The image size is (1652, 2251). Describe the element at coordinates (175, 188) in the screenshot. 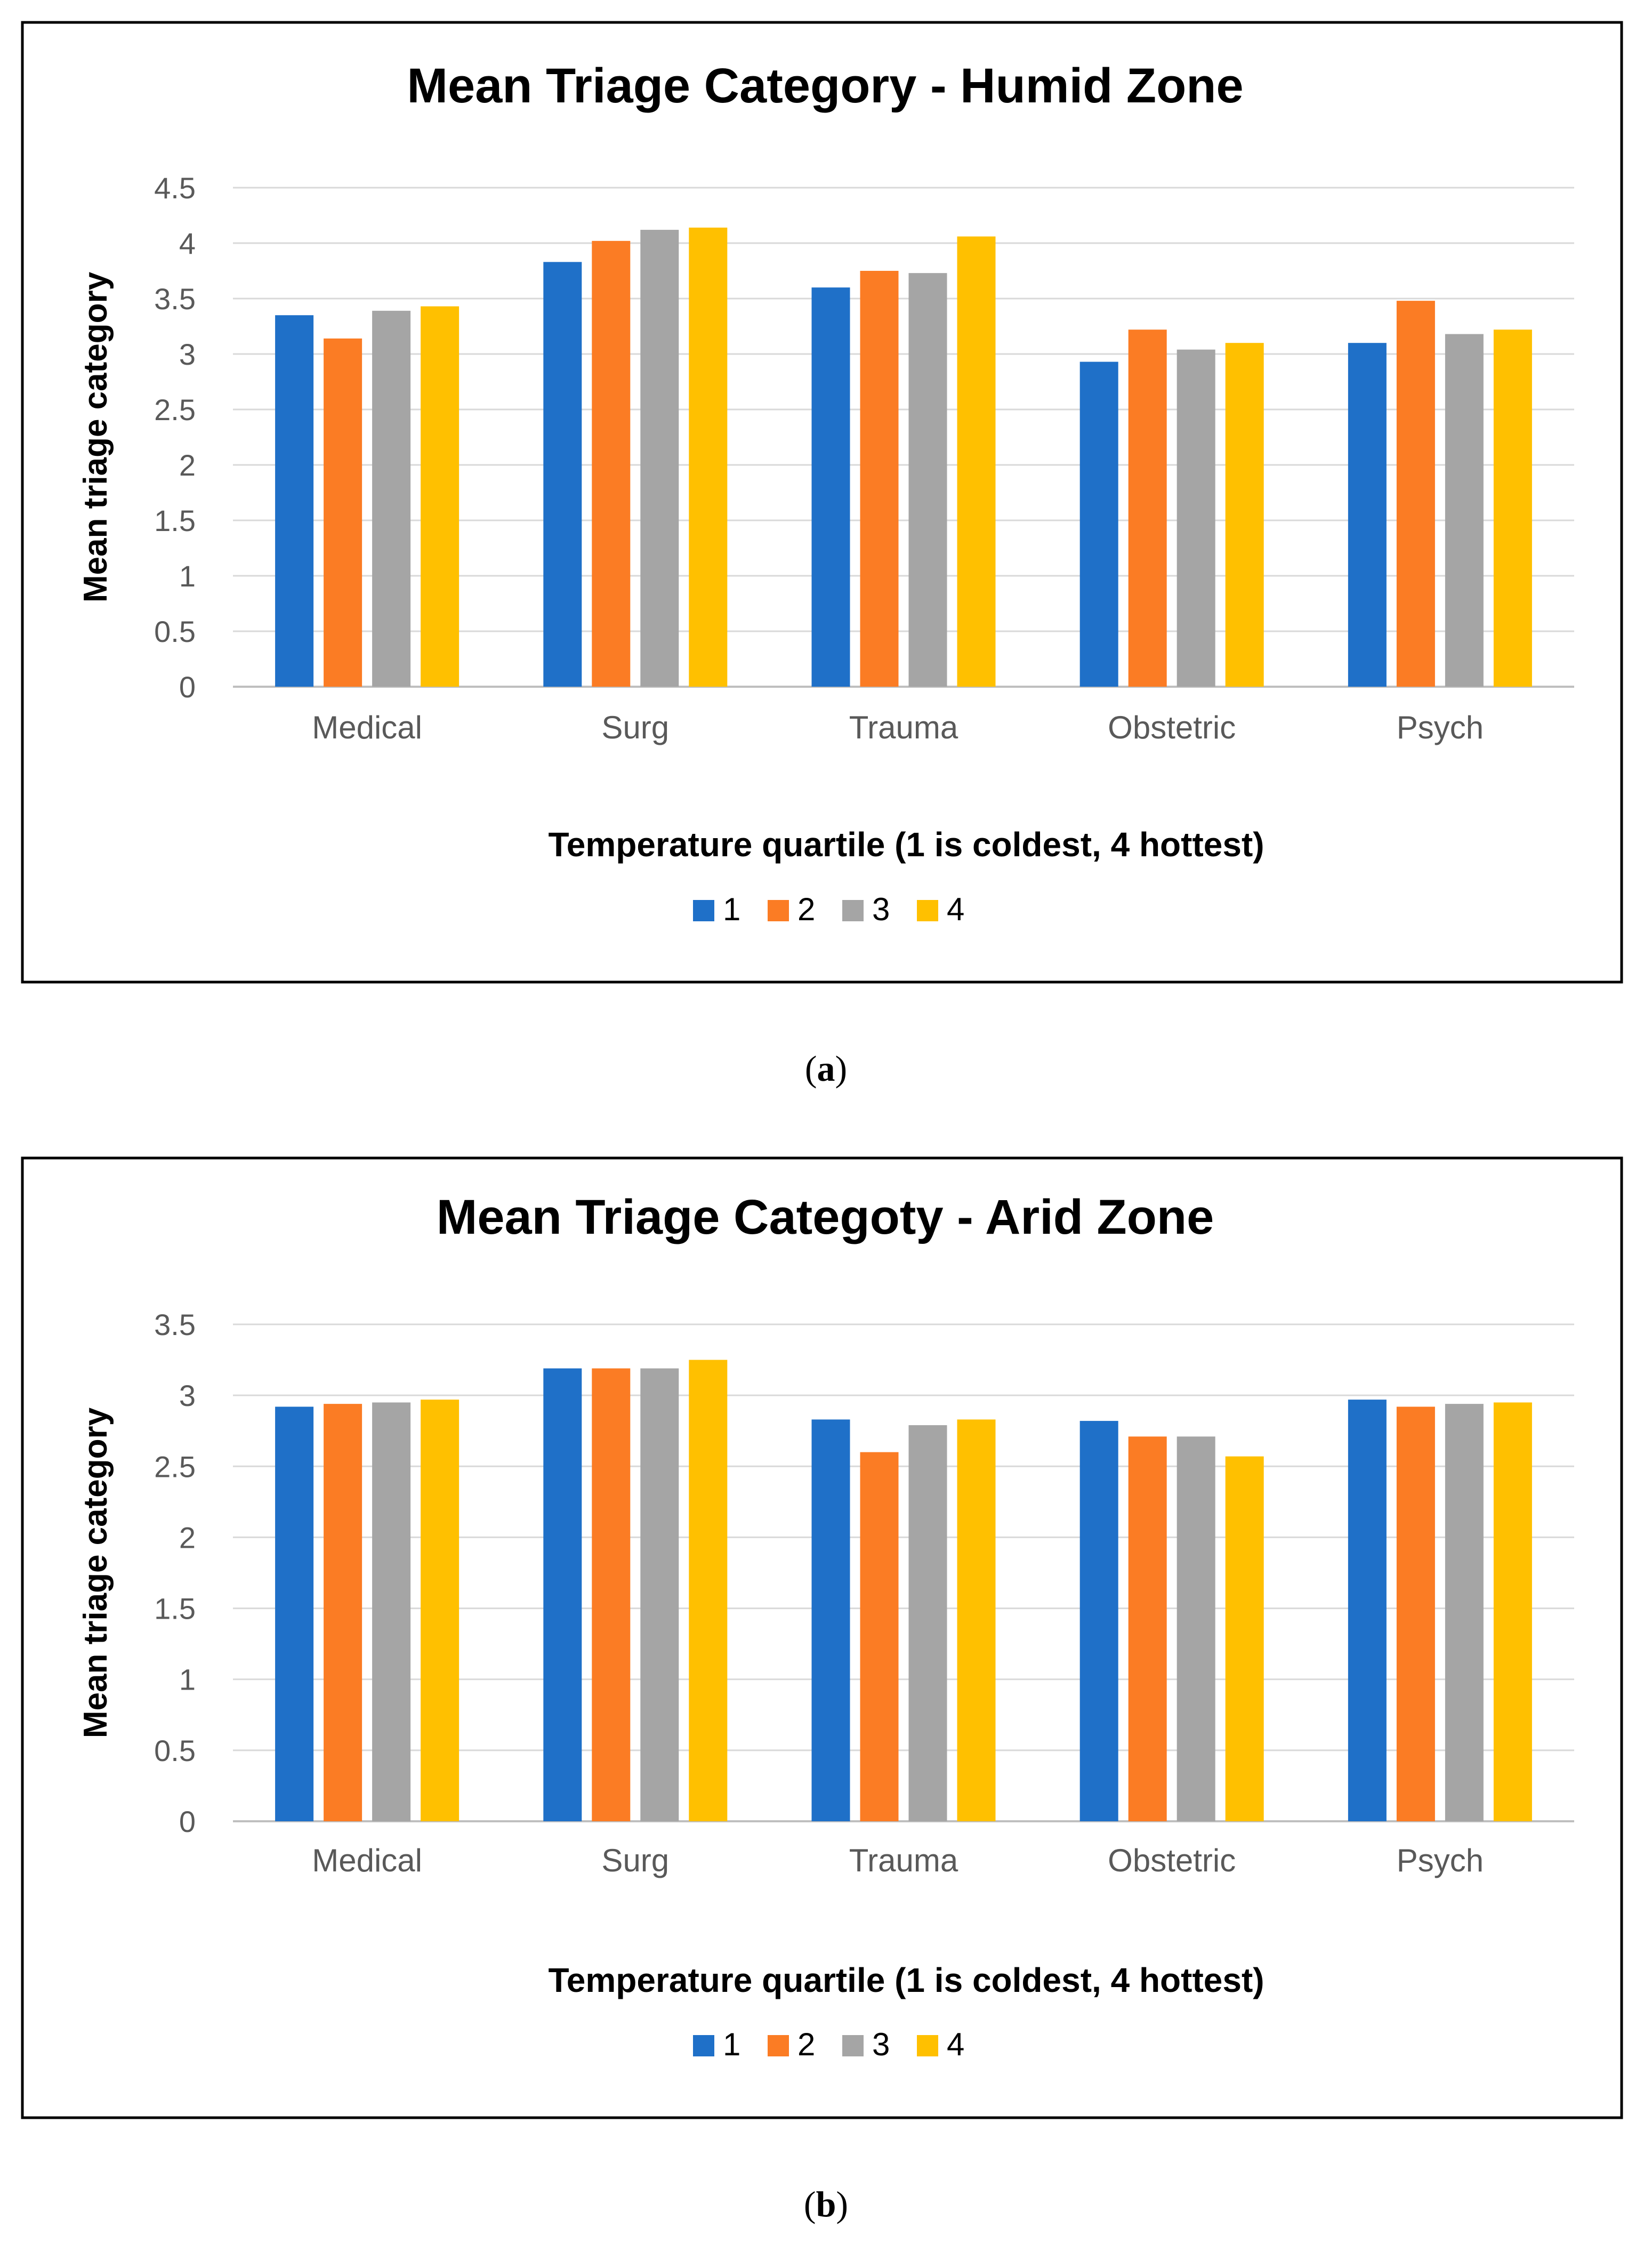

I see `y-tick-label: 4.5` at that location.